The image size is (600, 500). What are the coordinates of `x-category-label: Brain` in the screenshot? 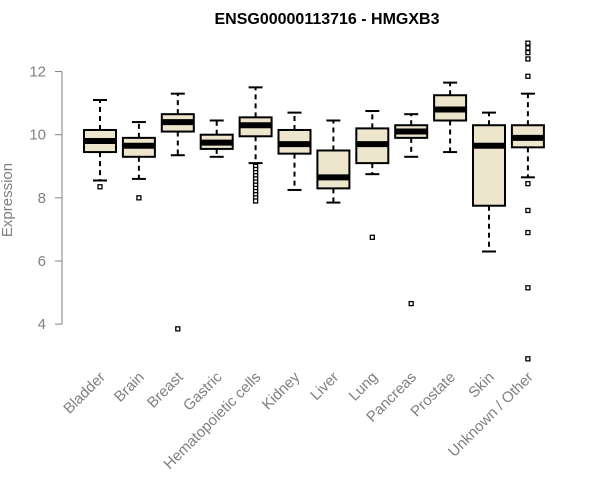 It's located at (129, 387).